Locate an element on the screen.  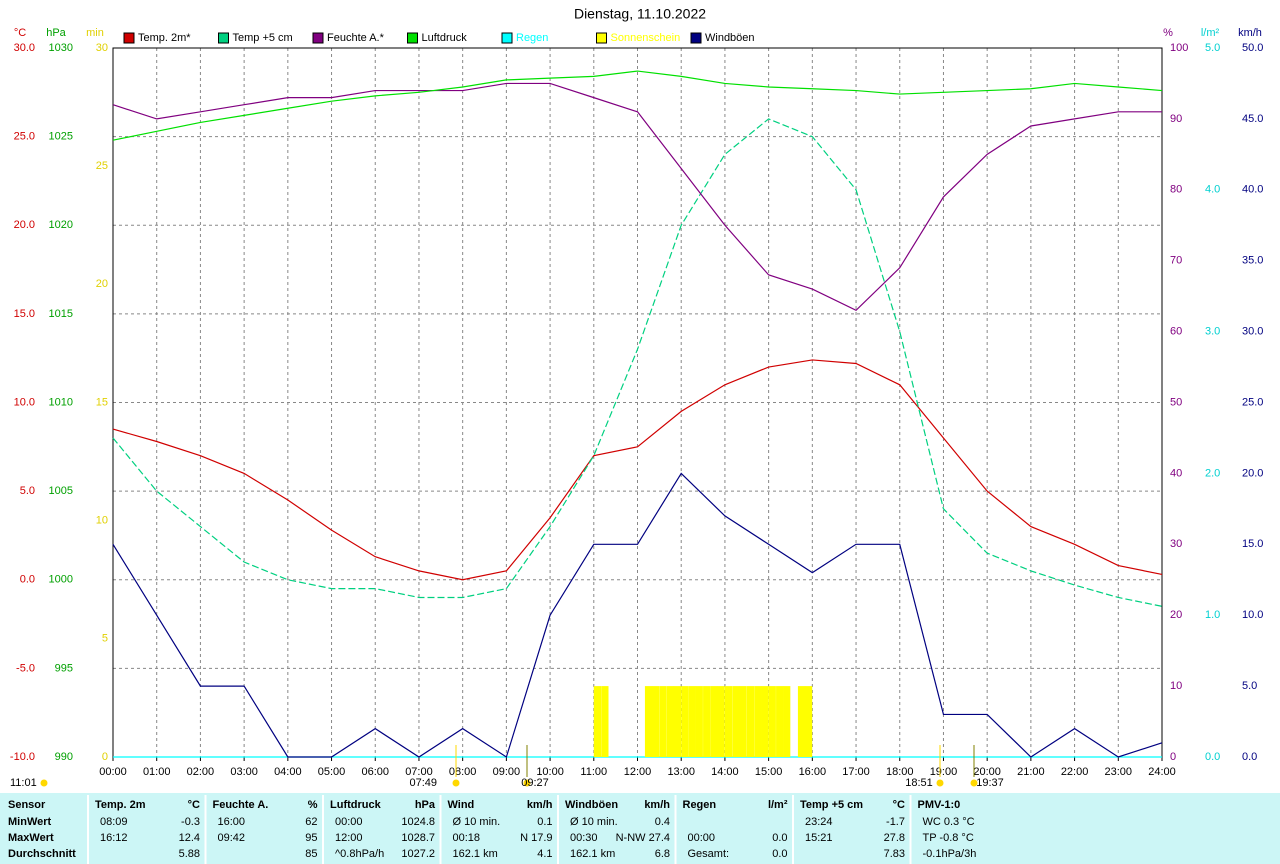
table-cell: 1027.2 is located at coordinates (418, 854).